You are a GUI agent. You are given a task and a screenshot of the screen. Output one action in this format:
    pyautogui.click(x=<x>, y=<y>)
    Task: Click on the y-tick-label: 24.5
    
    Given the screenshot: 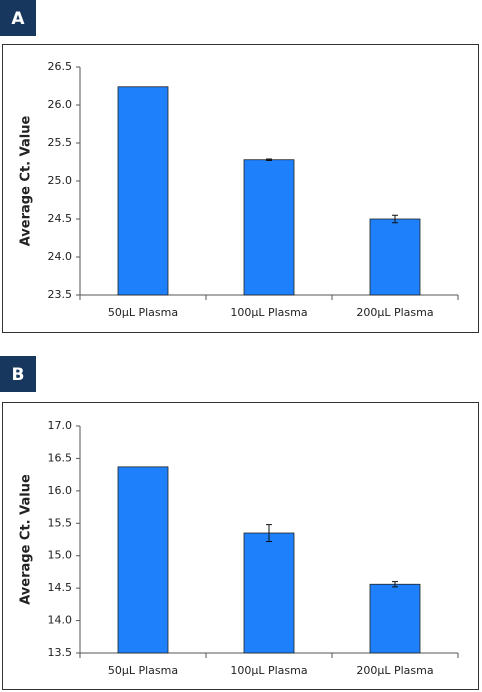 What is the action you would take?
    pyautogui.click(x=60, y=218)
    